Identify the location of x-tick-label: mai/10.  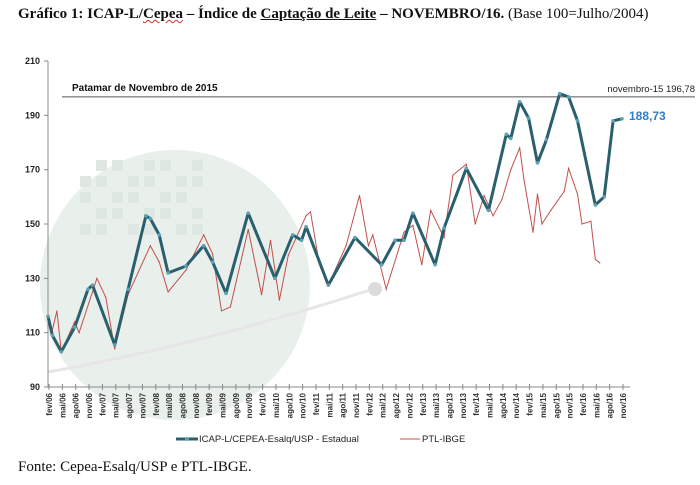
(276, 404).